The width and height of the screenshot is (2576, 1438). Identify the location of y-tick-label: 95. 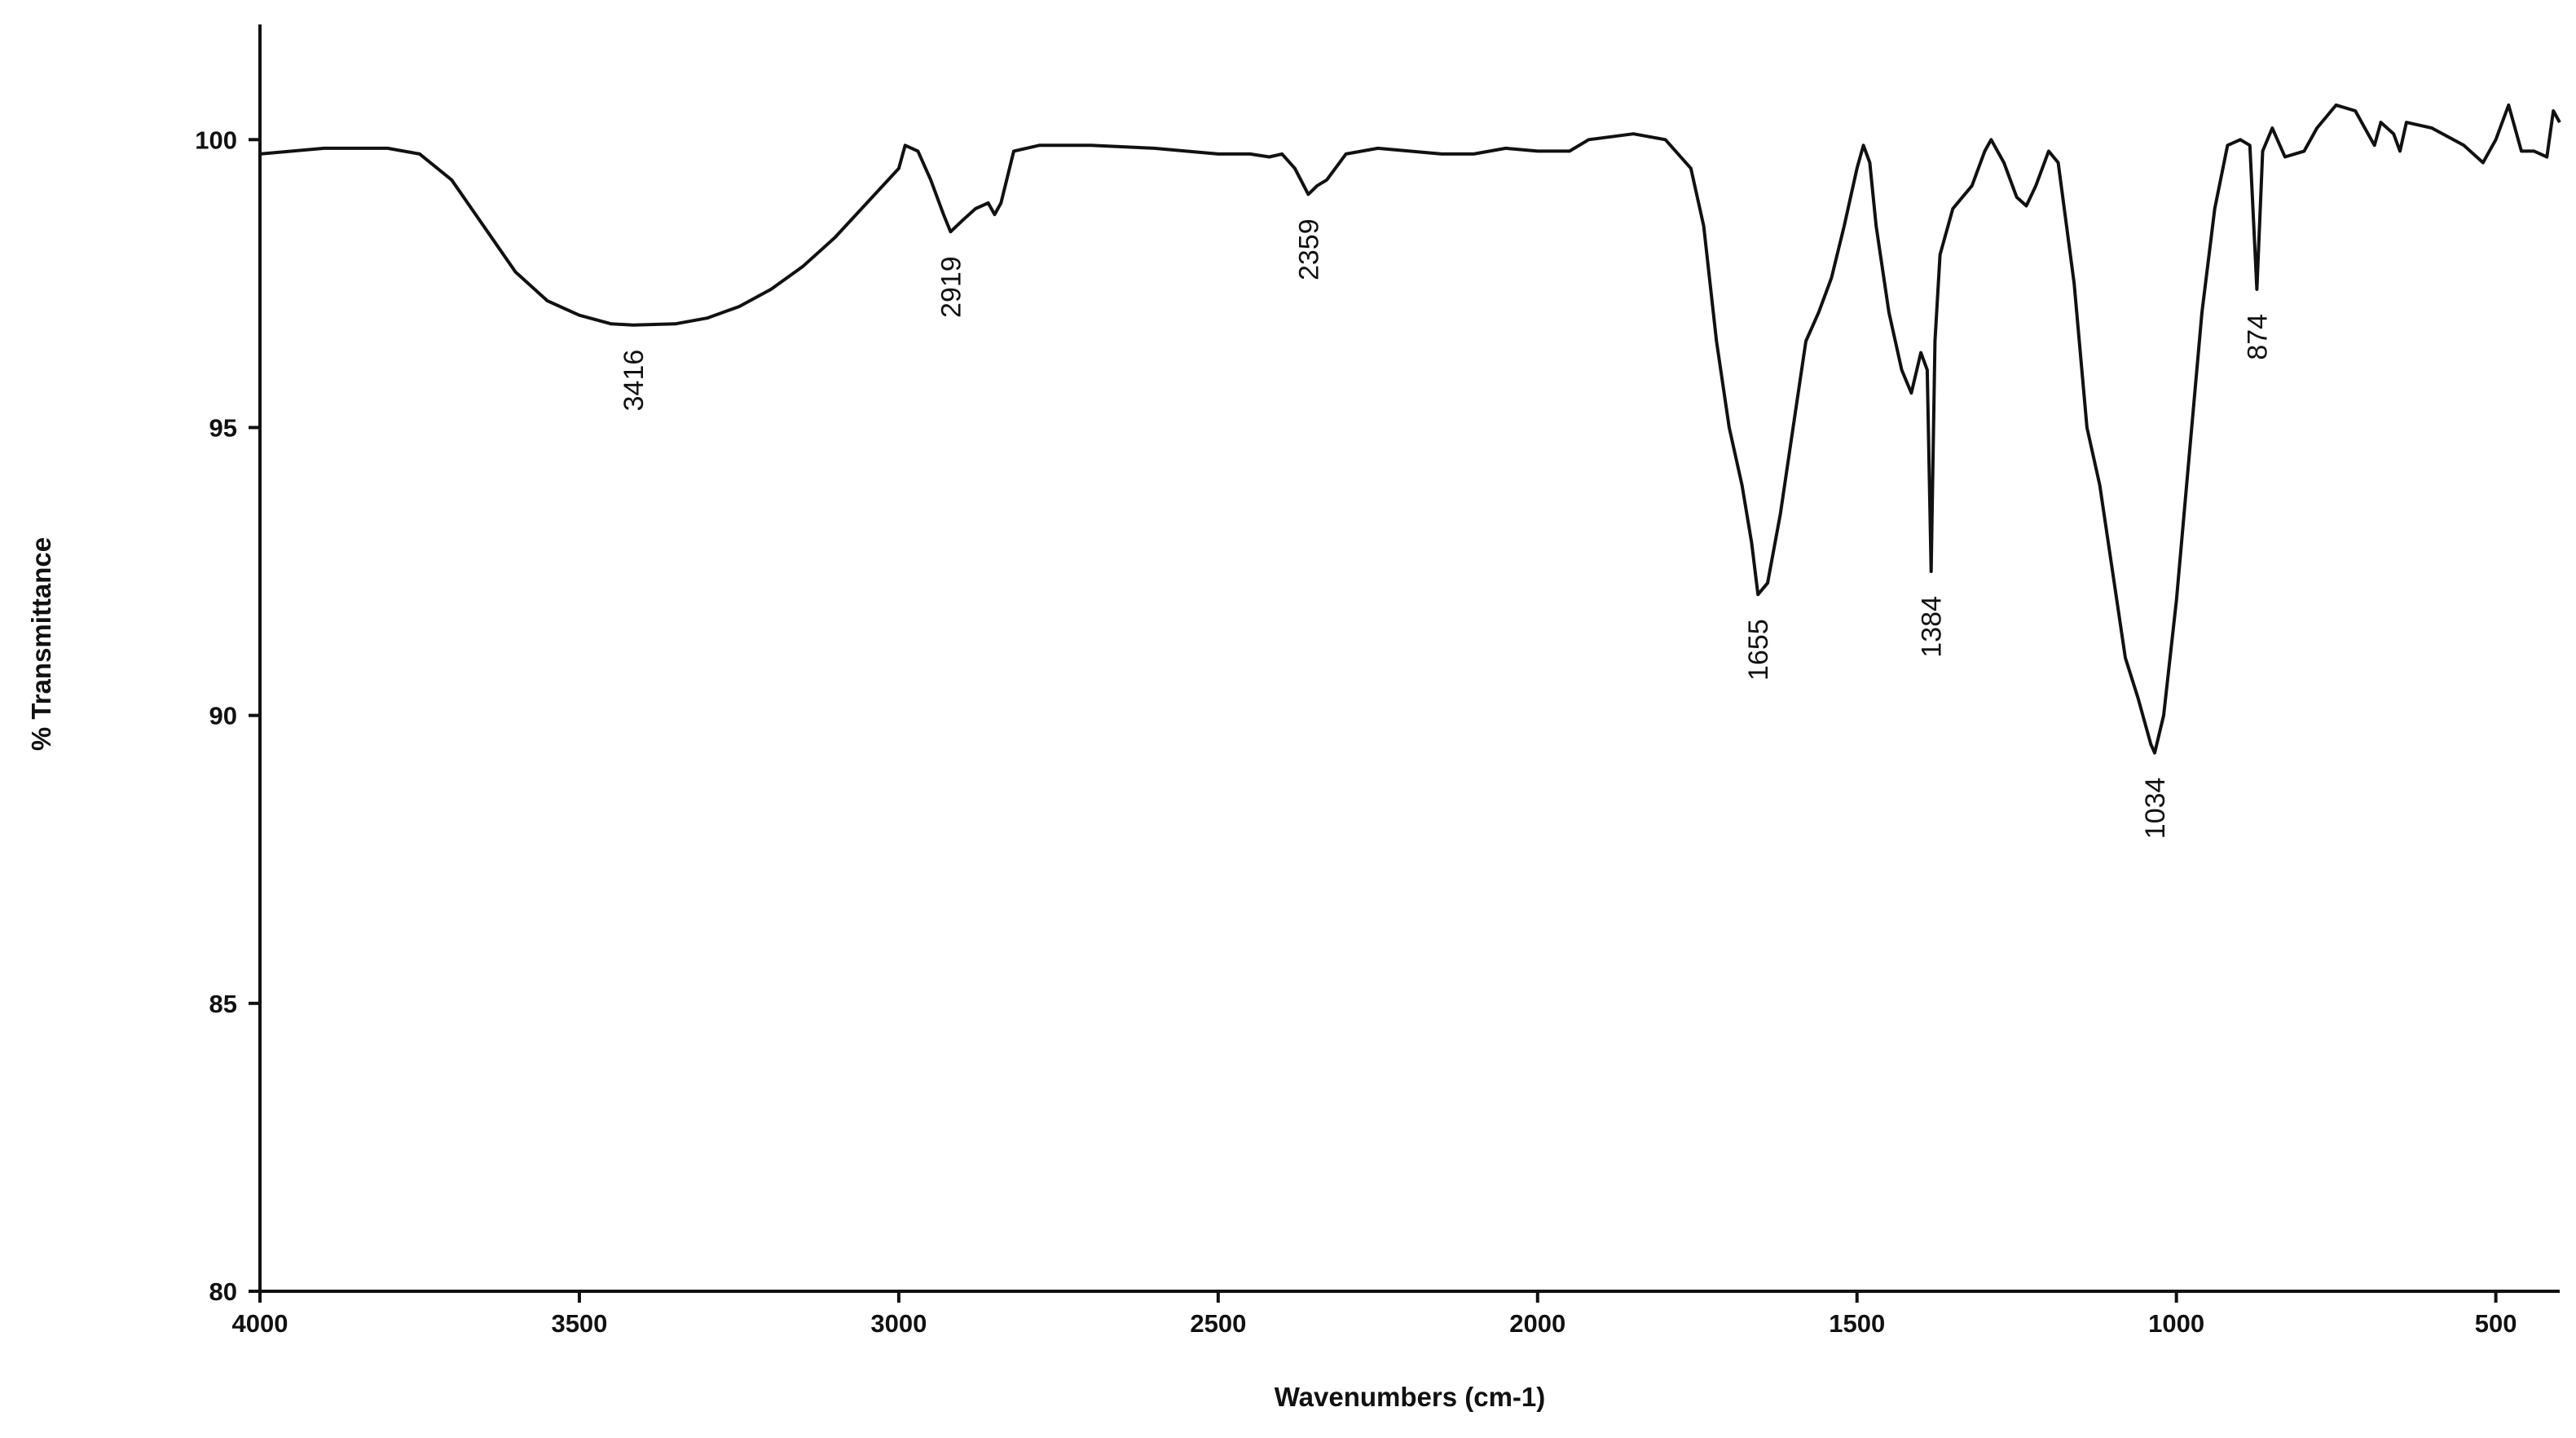
(223, 427).